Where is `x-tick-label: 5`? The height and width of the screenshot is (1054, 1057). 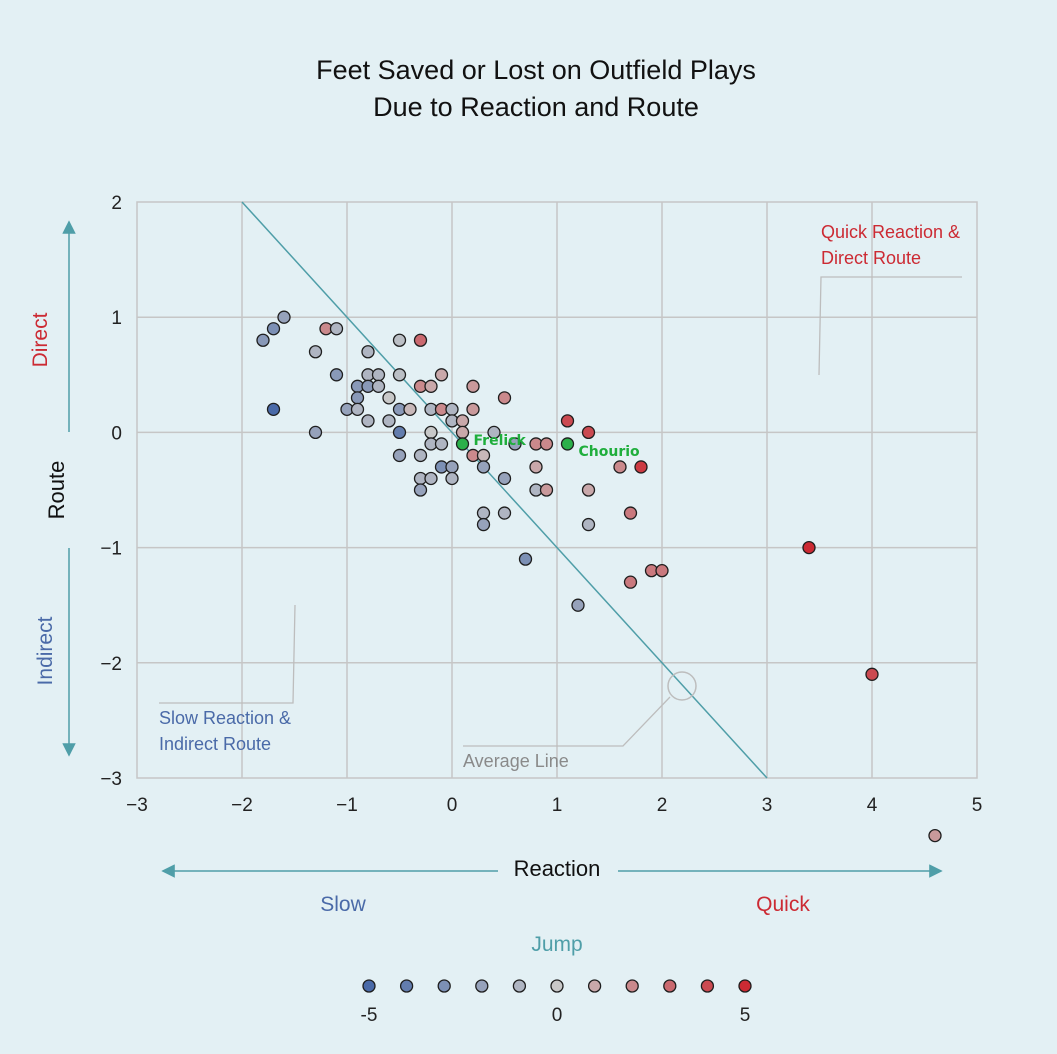 x-tick-label: 5 is located at coordinates (977, 805).